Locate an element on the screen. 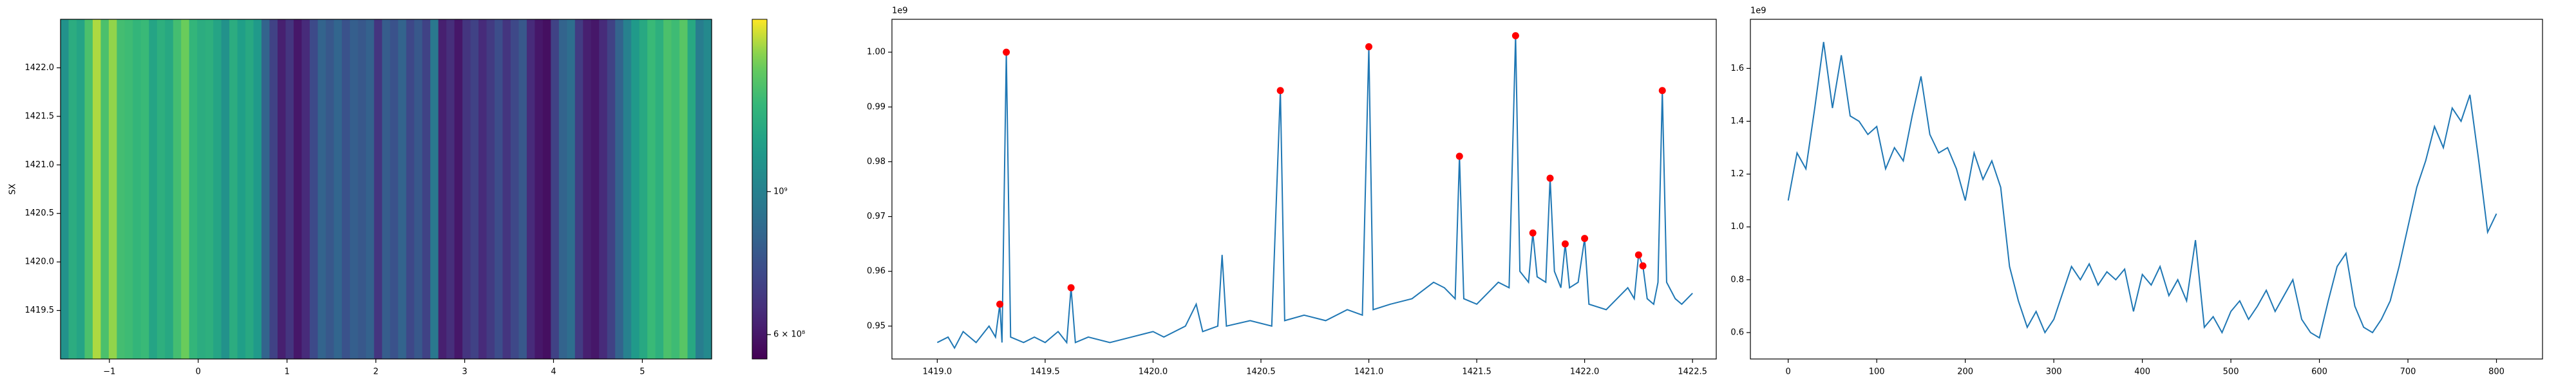  x-tick-label: 1419.0 is located at coordinates (938, 372).